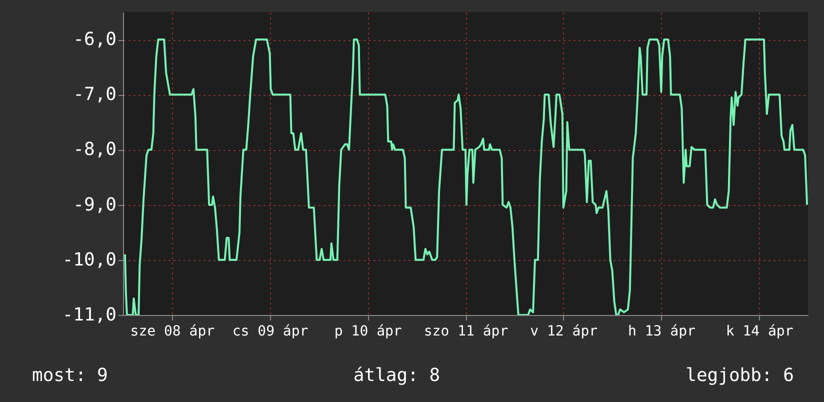 The width and height of the screenshot is (824, 402). Describe the element at coordinates (270, 332) in the screenshot. I see `x-tick-label: cs 09 ápr` at that location.